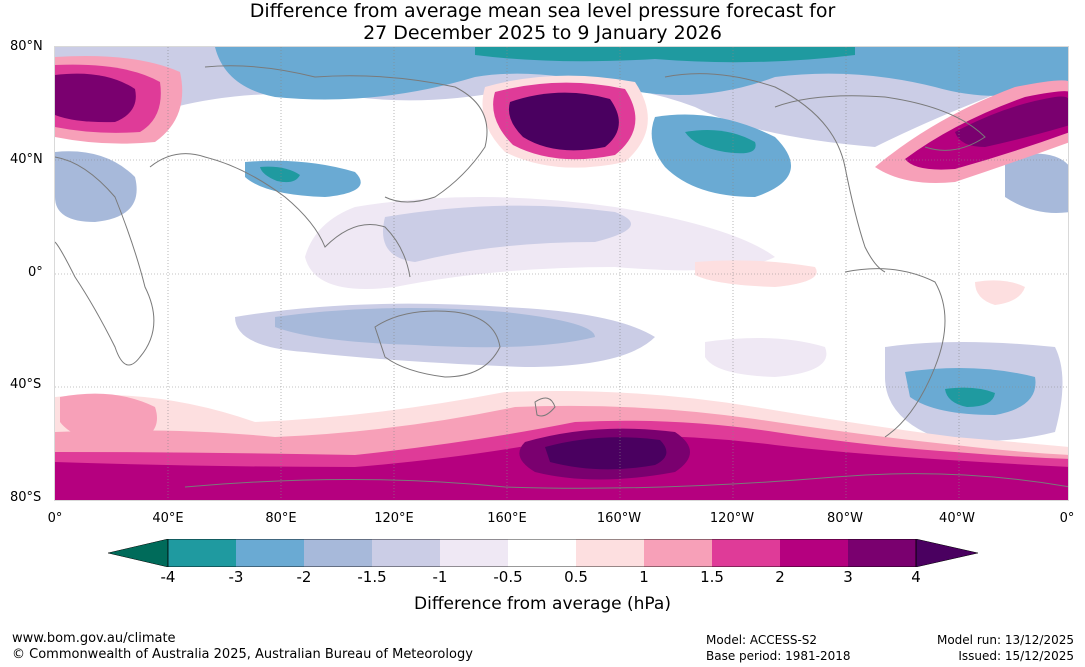 This screenshot has width=1085, height=667. What do you see at coordinates (26, 497) in the screenshot?
I see `lat-label-80s: 80°S` at bounding box center [26, 497].